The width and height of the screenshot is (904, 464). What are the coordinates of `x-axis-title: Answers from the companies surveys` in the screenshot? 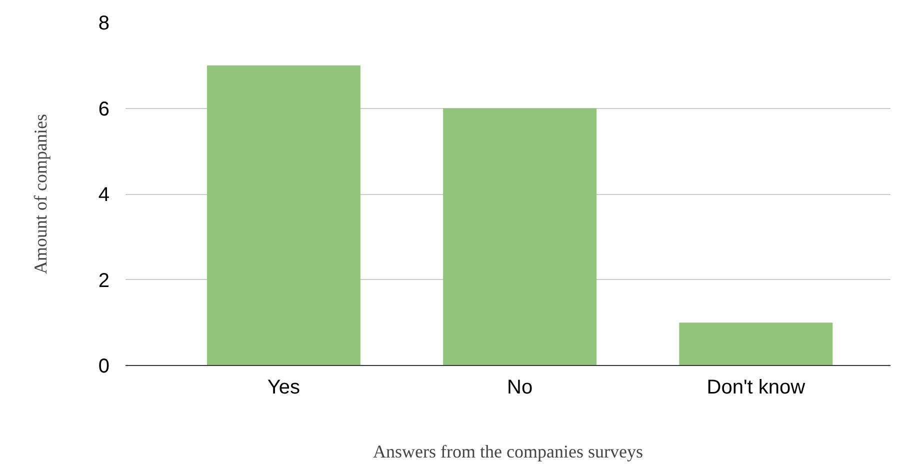 It's located at (508, 452).